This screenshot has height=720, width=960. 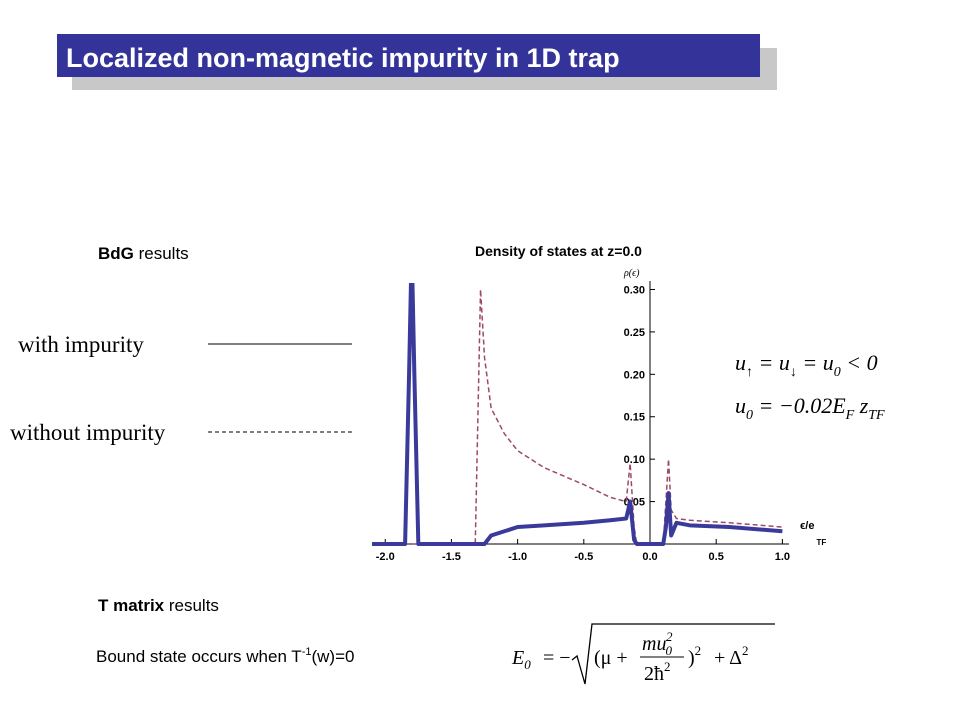 What do you see at coordinates (517, 557) in the screenshot?
I see `x-tick-label: -1.0` at bounding box center [517, 557].